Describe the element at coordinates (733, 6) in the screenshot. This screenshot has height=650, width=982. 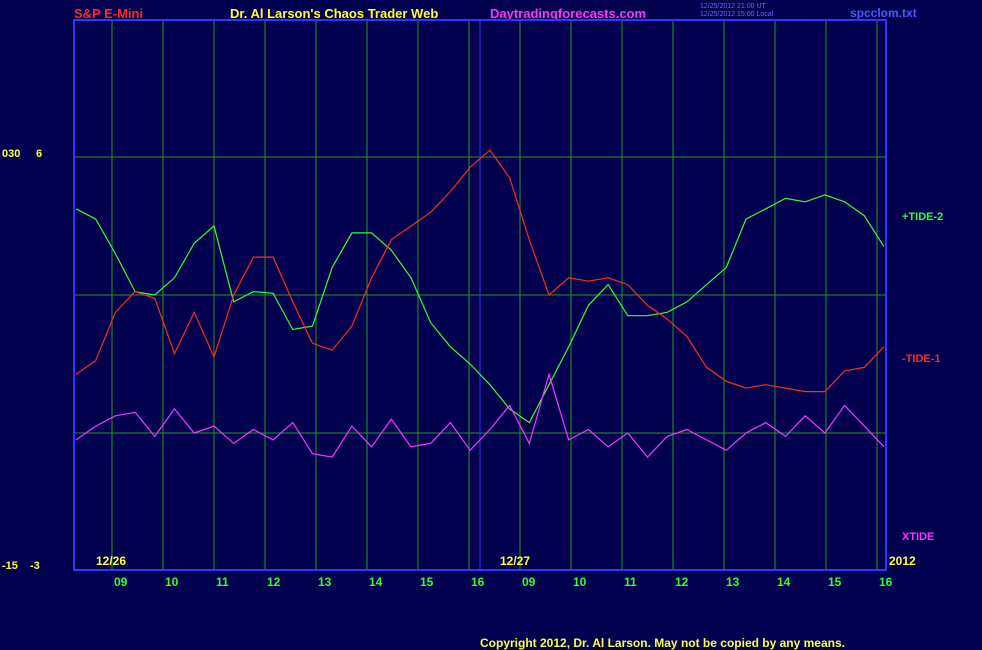
I see `timestamp-ut: 12/25/2012 21:00 UT` at that location.